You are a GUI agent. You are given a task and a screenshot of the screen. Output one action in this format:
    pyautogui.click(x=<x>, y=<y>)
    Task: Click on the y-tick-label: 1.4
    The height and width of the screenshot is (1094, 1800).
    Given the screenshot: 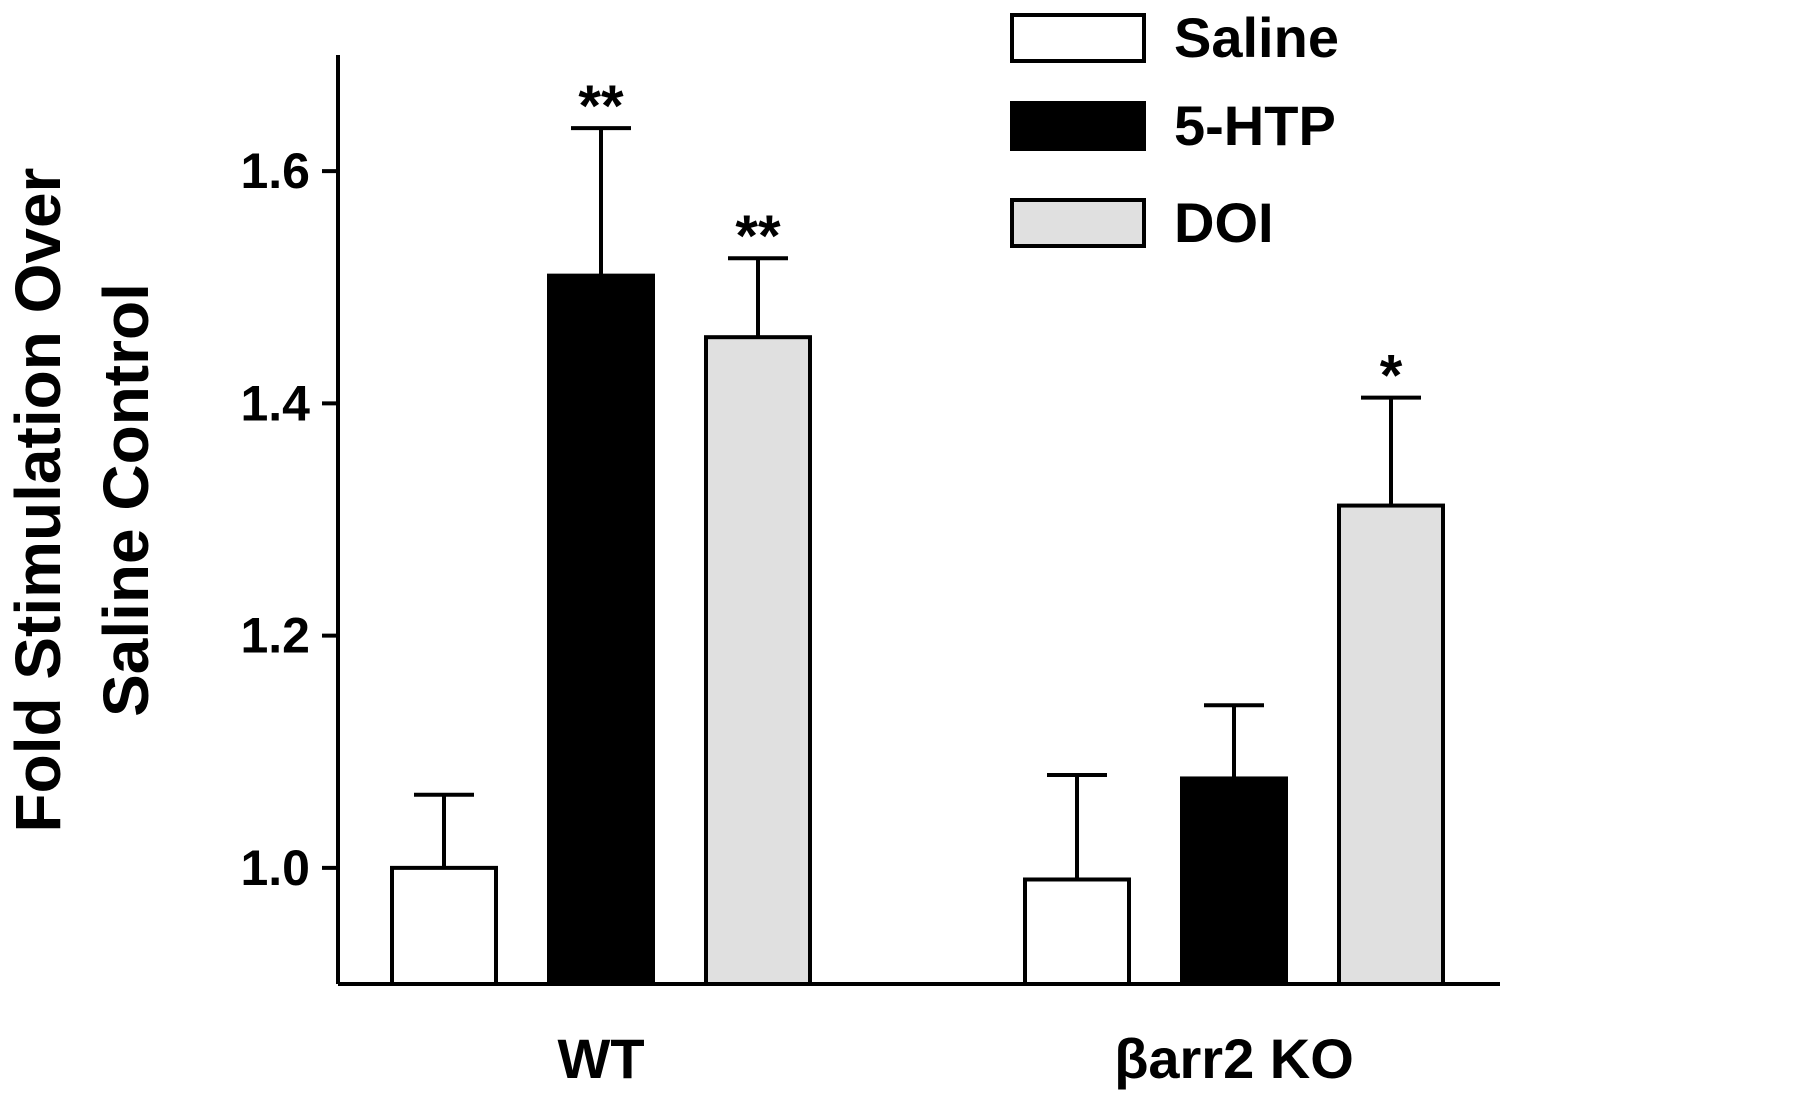 What is the action you would take?
    pyautogui.click(x=275, y=403)
    